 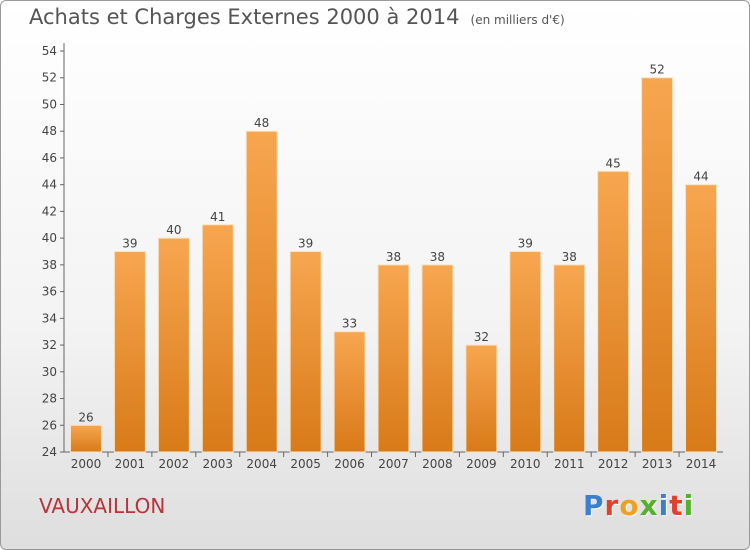 What do you see at coordinates (676, 505) in the screenshot?
I see `logo-letter: t` at bounding box center [676, 505].